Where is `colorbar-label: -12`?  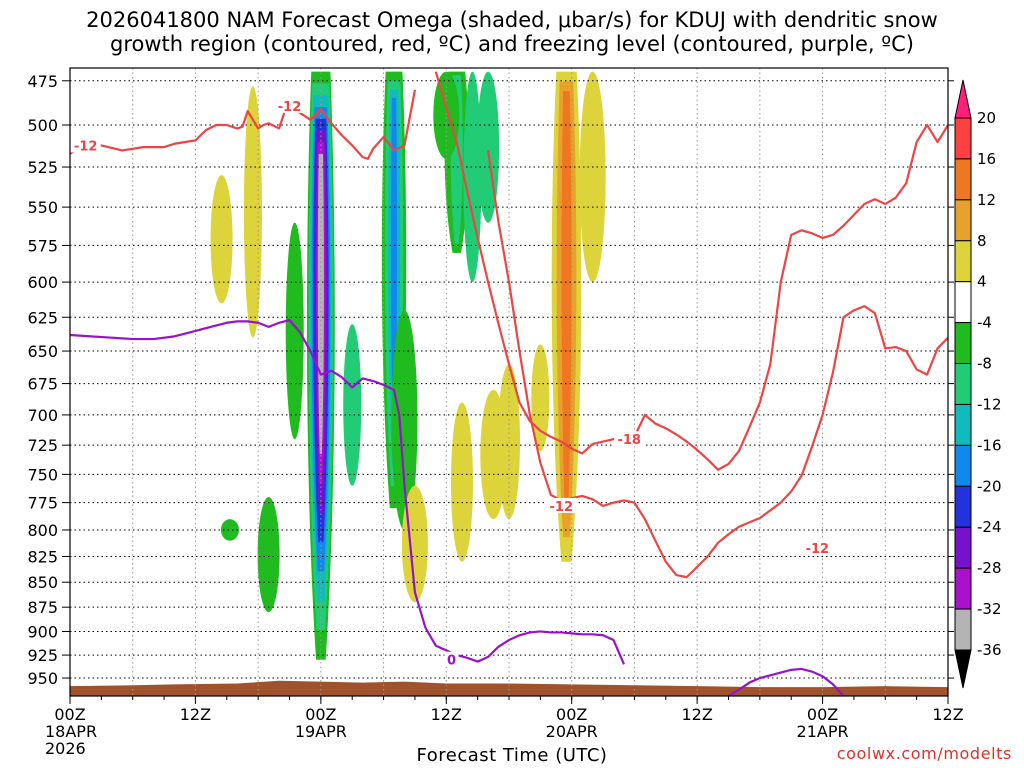
colorbar-label: -12 is located at coordinates (989, 404).